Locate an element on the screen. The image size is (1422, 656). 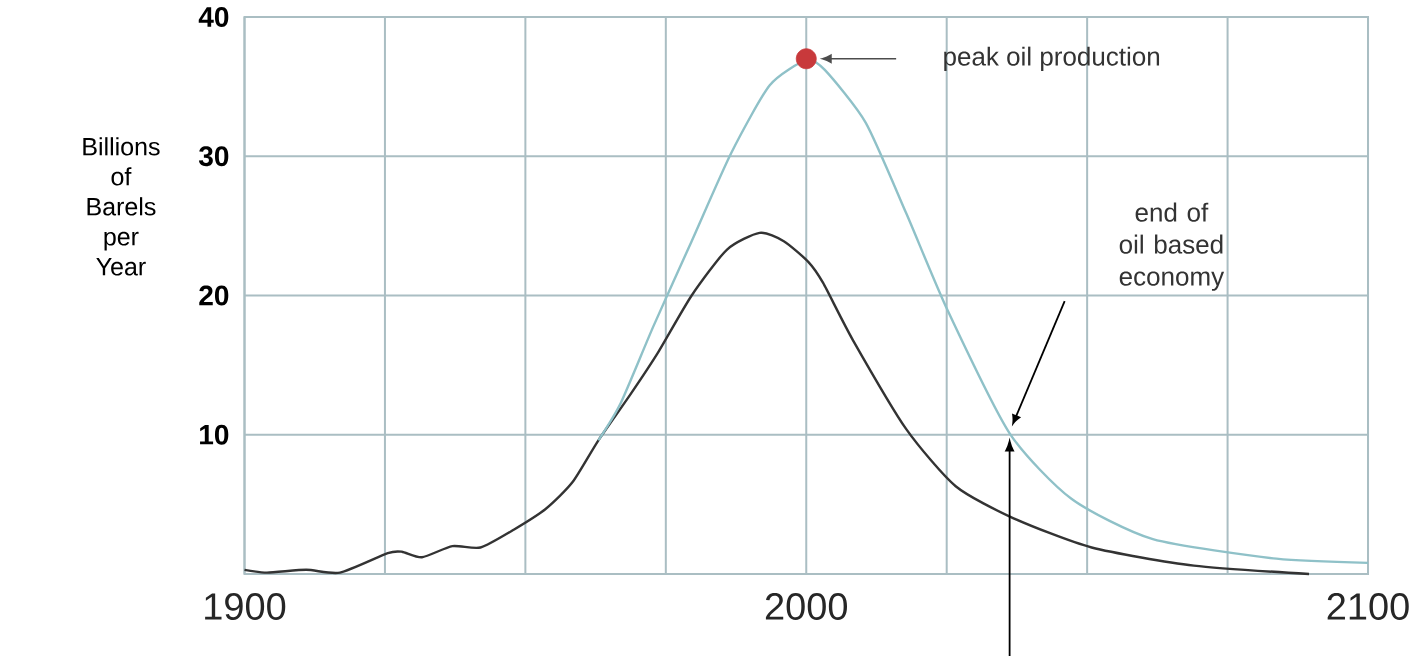
y-tick-label: 40 is located at coordinates (213, 17).